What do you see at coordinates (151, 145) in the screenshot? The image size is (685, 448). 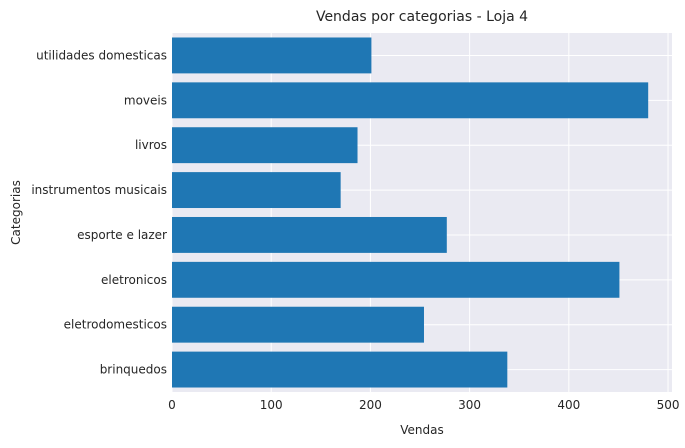 I see `y-tick-label: livros` at bounding box center [151, 145].